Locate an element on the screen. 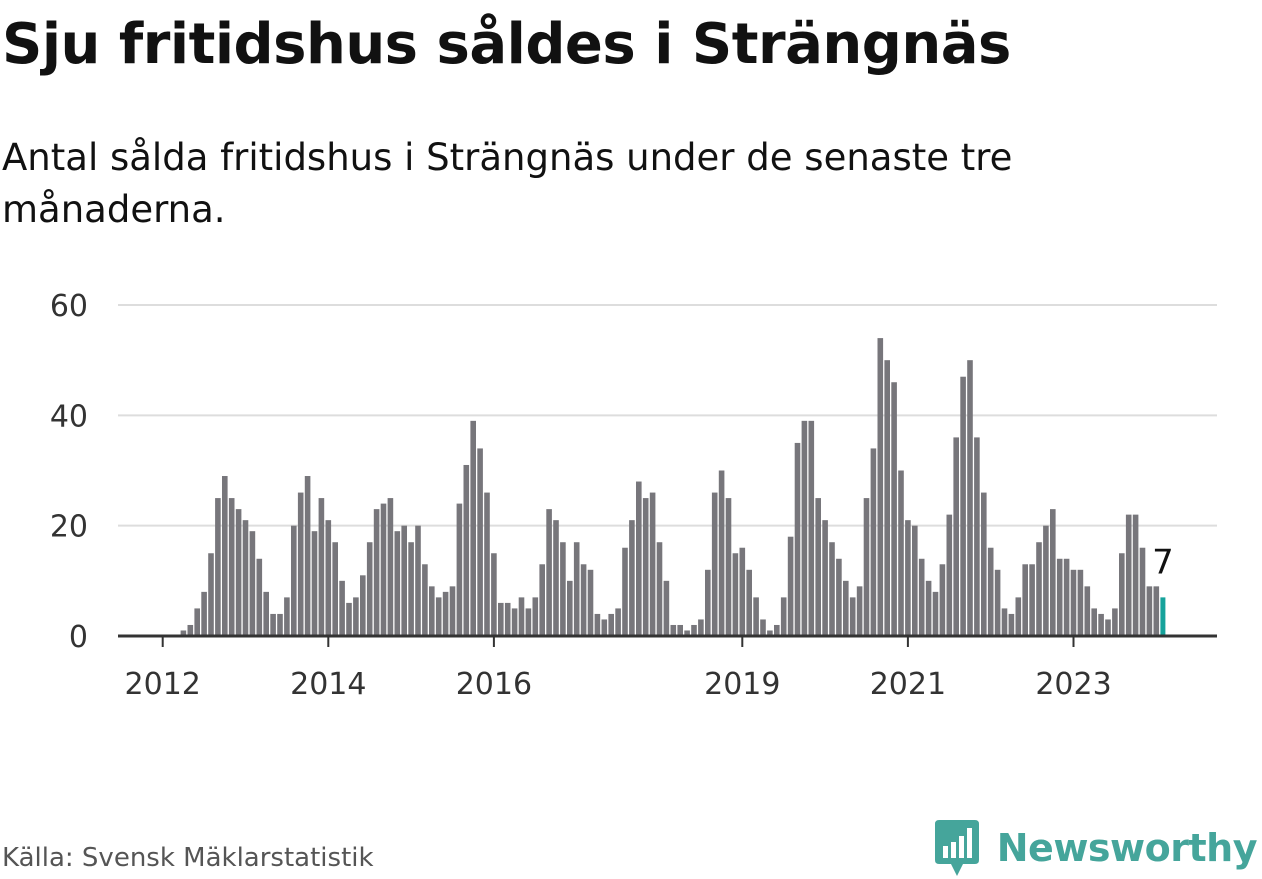  newsworthy-logo: Newsworthy is located at coordinates (1095, 848).